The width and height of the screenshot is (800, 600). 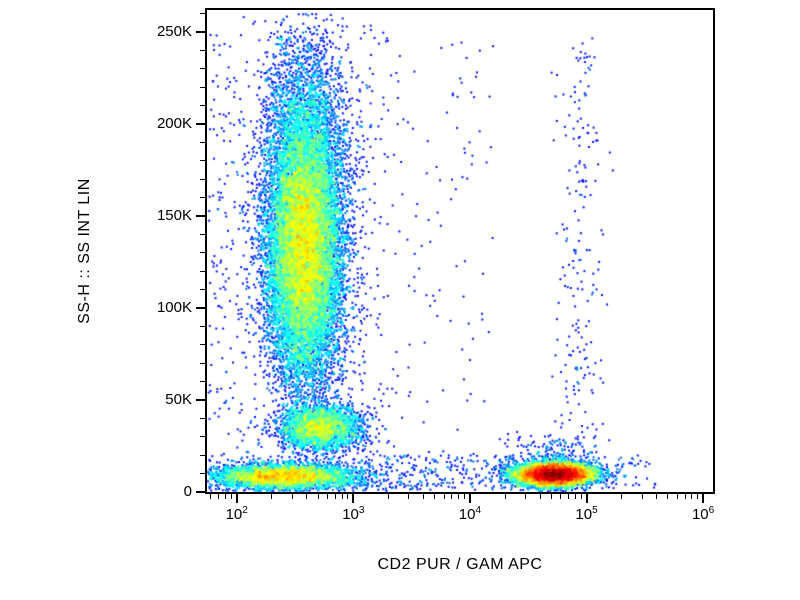 What do you see at coordinates (84, 251) in the screenshot?
I see `y-axis-label: SS-H :: SS INT LIN` at bounding box center [84, 251].